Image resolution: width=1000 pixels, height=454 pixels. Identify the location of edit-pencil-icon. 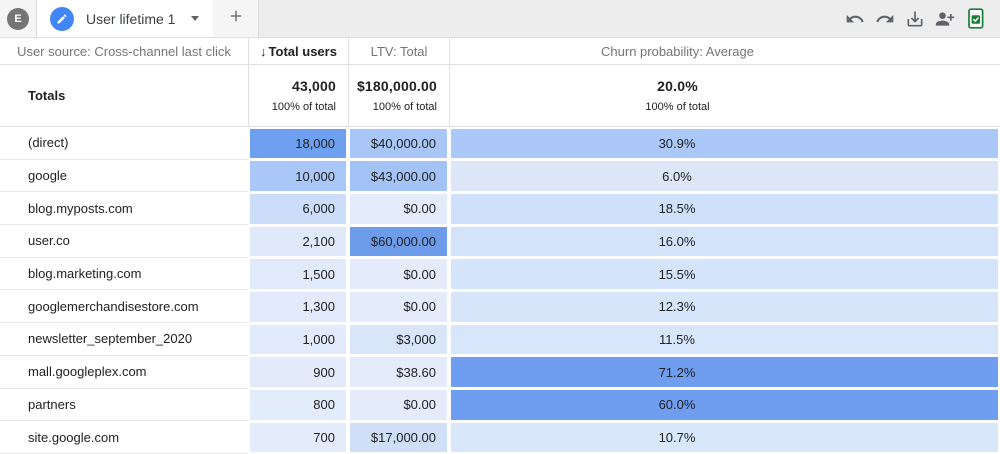
(62, 18).